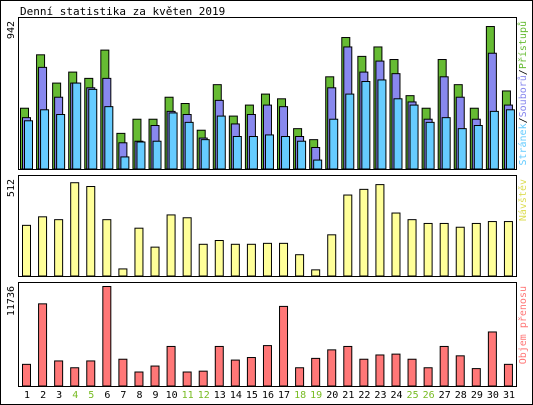 This screenshot has height=405, width=533. Describe the element at coordinates (523, 325) in the screenshot. I see `legend-part: Objem přenosu` at that location.